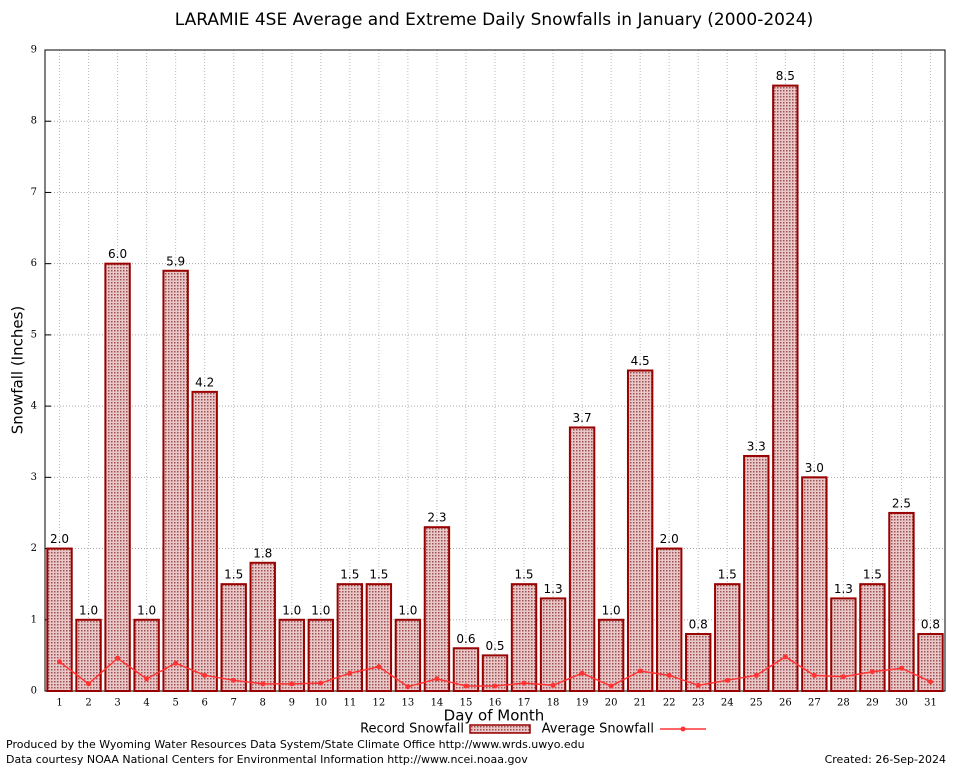 The width and height of the screenshot is (954, 768). Describe the element at coordinates (756, 446) in the screenshot. I see `value-label: 3.3` at that location.